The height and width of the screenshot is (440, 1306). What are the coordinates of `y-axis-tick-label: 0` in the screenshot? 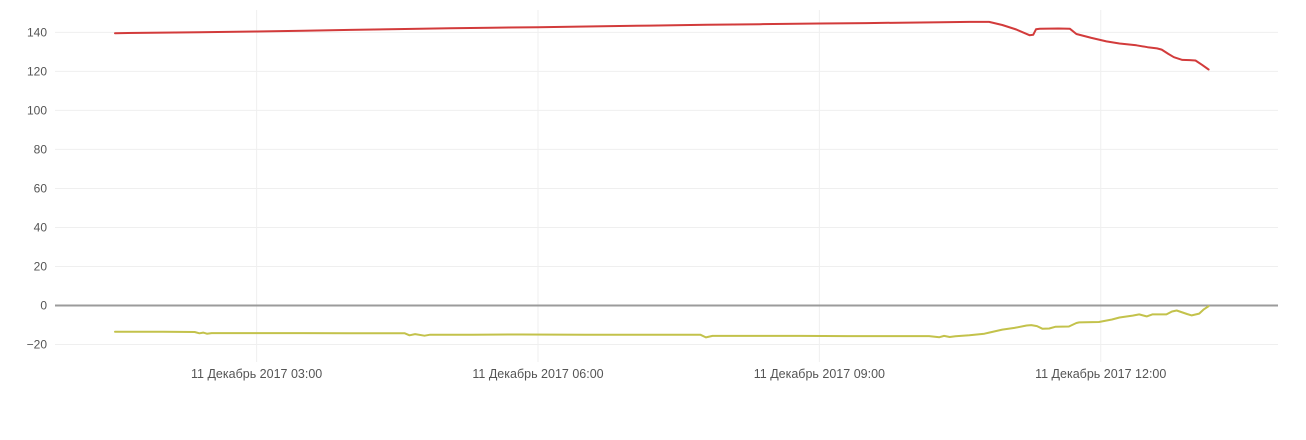 It's located at (43, 305).